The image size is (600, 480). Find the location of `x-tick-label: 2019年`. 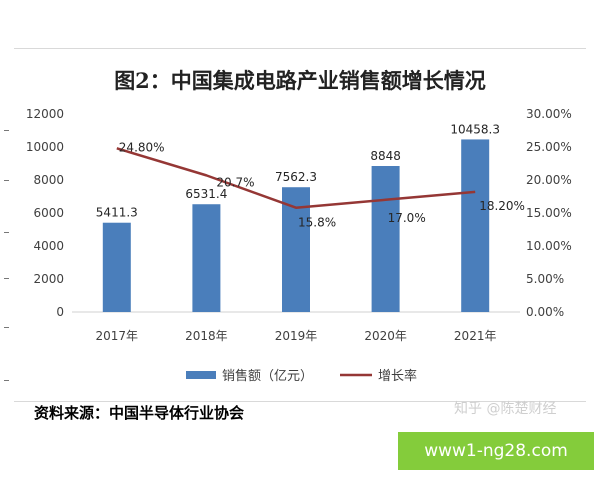

x-tick-label: 2019年 is located at coordinates (296, 336).